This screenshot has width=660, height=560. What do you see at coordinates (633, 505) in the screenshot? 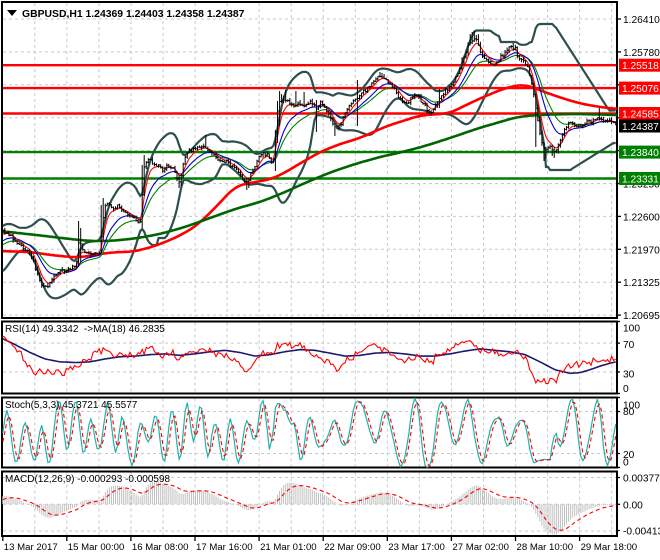
I see `svg-text: 0.00` at bounding box center [633, 505].